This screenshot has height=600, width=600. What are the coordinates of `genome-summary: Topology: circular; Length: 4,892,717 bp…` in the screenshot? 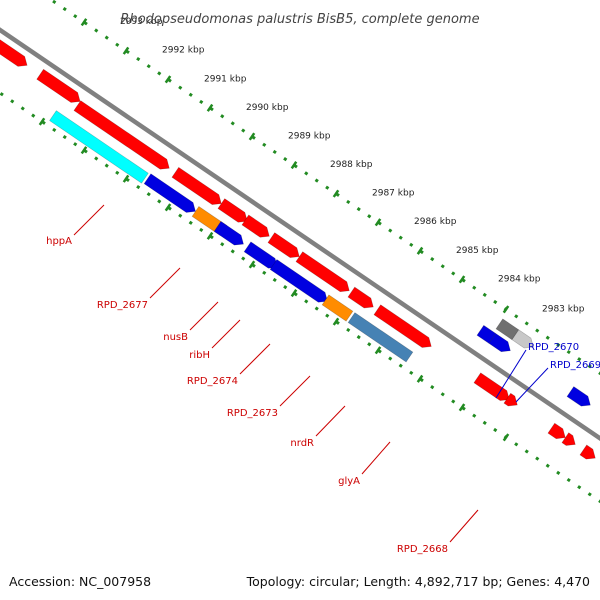 It's located at (418, 581).